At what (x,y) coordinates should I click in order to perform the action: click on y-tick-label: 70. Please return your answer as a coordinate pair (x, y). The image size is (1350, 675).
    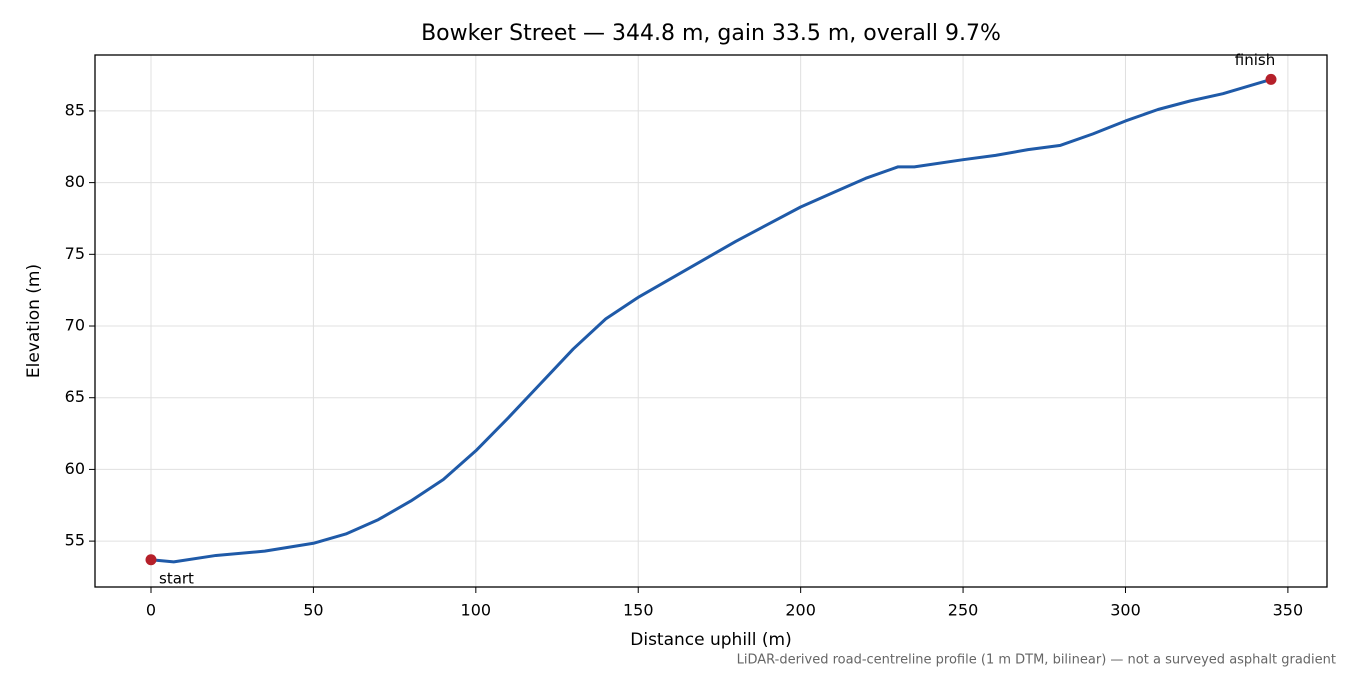
    Looking at the image, I should click on (75, 325).